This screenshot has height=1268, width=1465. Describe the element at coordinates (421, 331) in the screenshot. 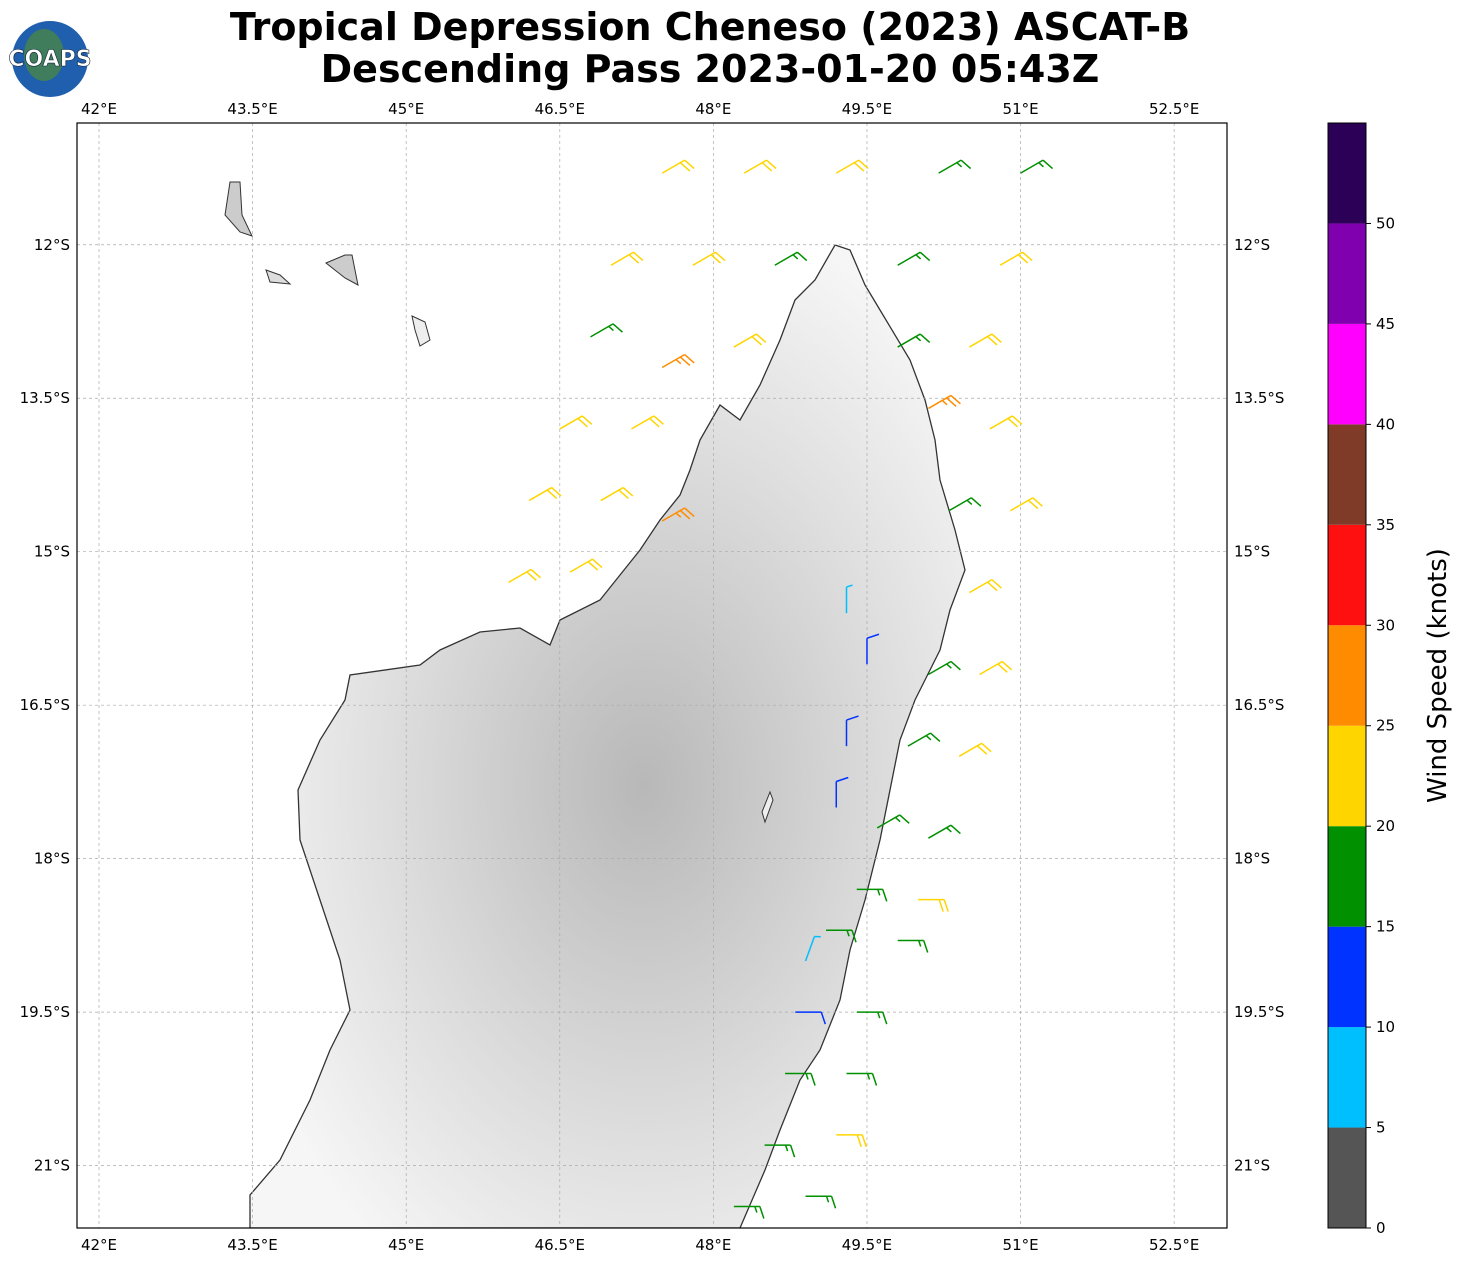

I see `mayotte-island` at that location.